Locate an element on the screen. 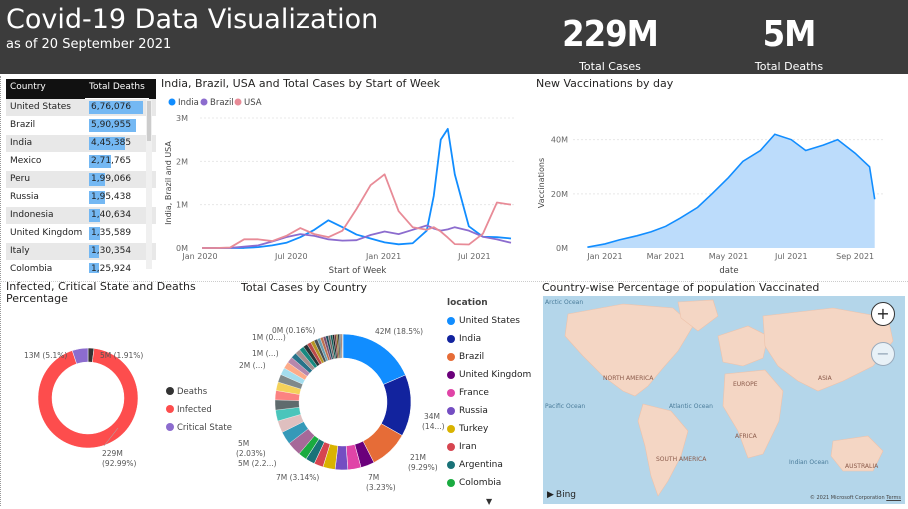 This screenshot has height=509, width=908. legend-label-usa: USA is located at coordinates (253, 103).